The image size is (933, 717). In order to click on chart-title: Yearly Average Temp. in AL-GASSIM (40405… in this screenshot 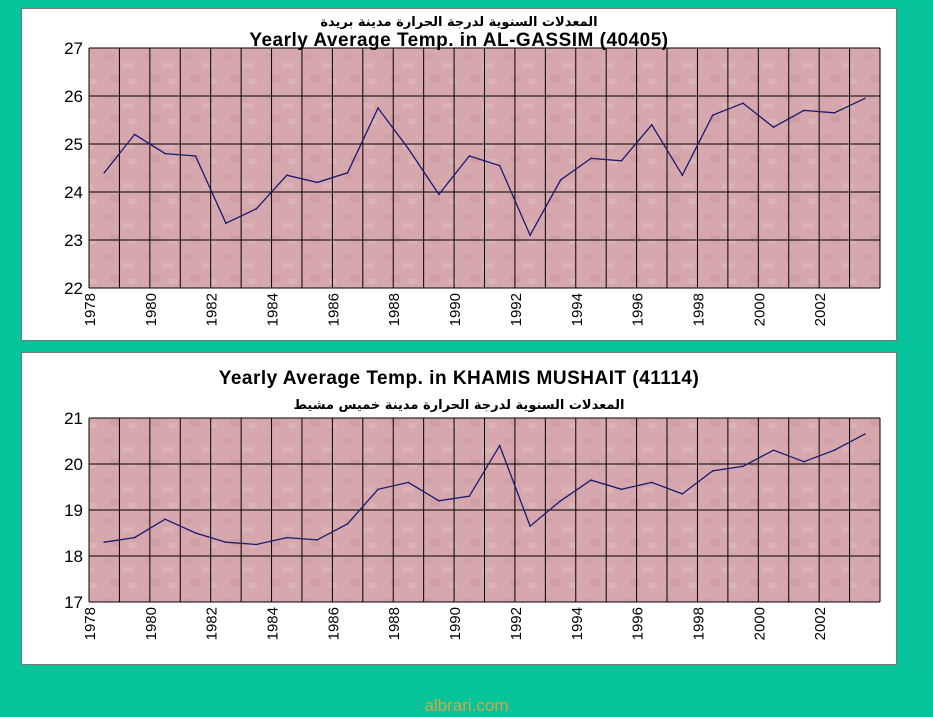, I will do `click(458, 40)`.